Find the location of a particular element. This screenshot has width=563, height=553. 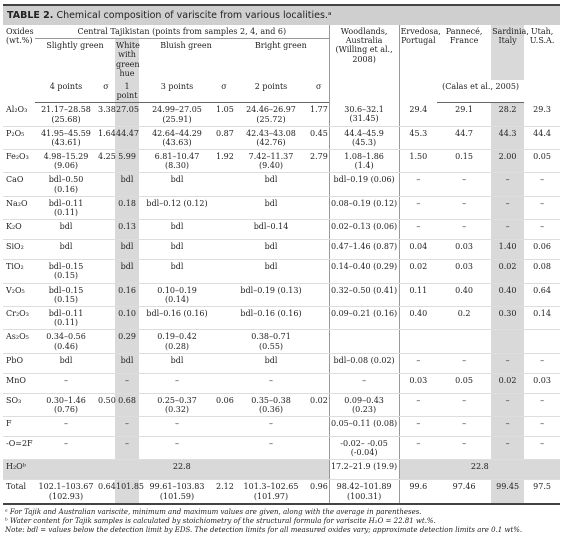

cell: 0.14 is located at coordinates (542, 318).